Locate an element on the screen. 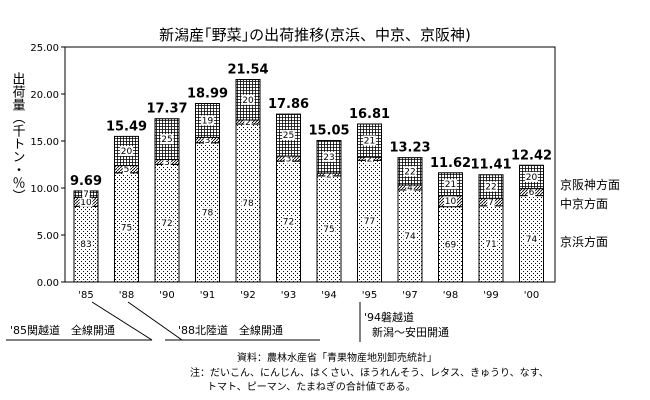  percent-label-chukyo: 10 is located at coordinates (86, 203).